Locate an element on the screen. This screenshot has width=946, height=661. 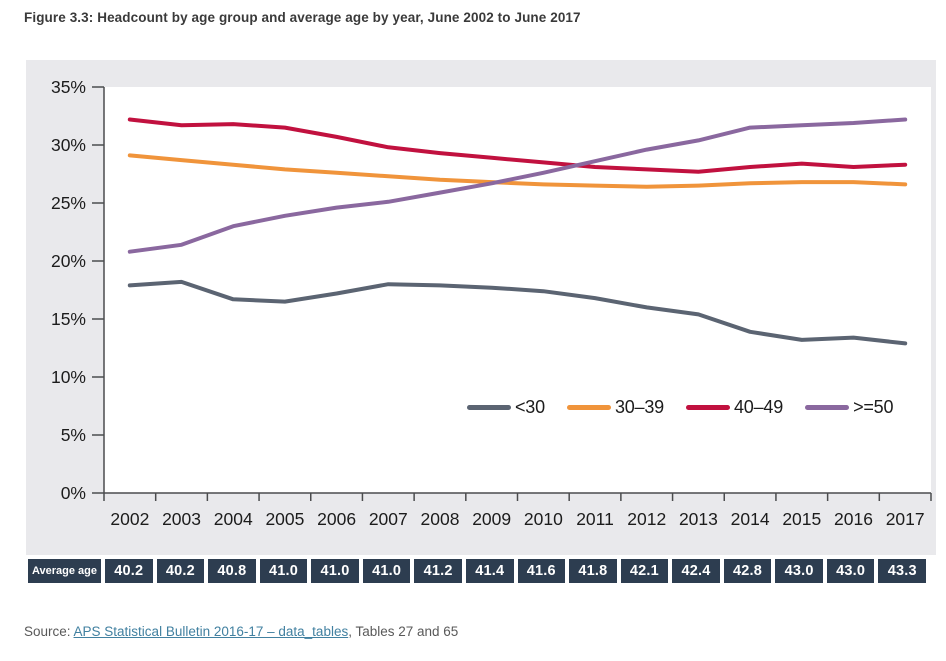
x-axis-tick-label: 2012 is located at coordinates (646, 519).